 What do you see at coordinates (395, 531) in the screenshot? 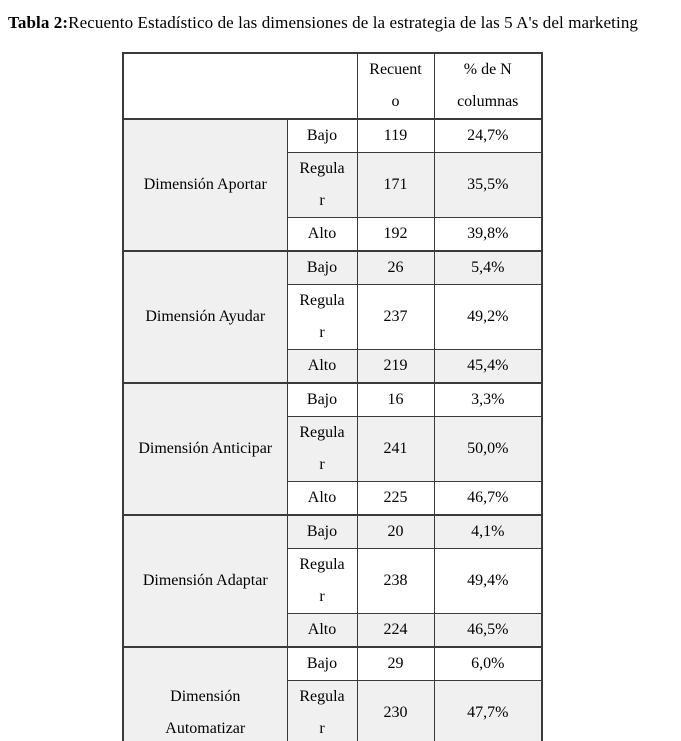
I see `count-cell: 20` at bounding box center [395, 531].